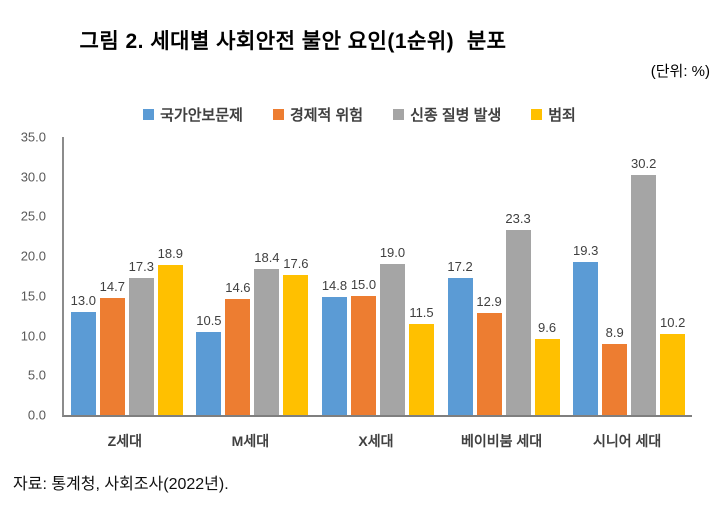  I want to click on bar: 18.4, so click(267, 332).